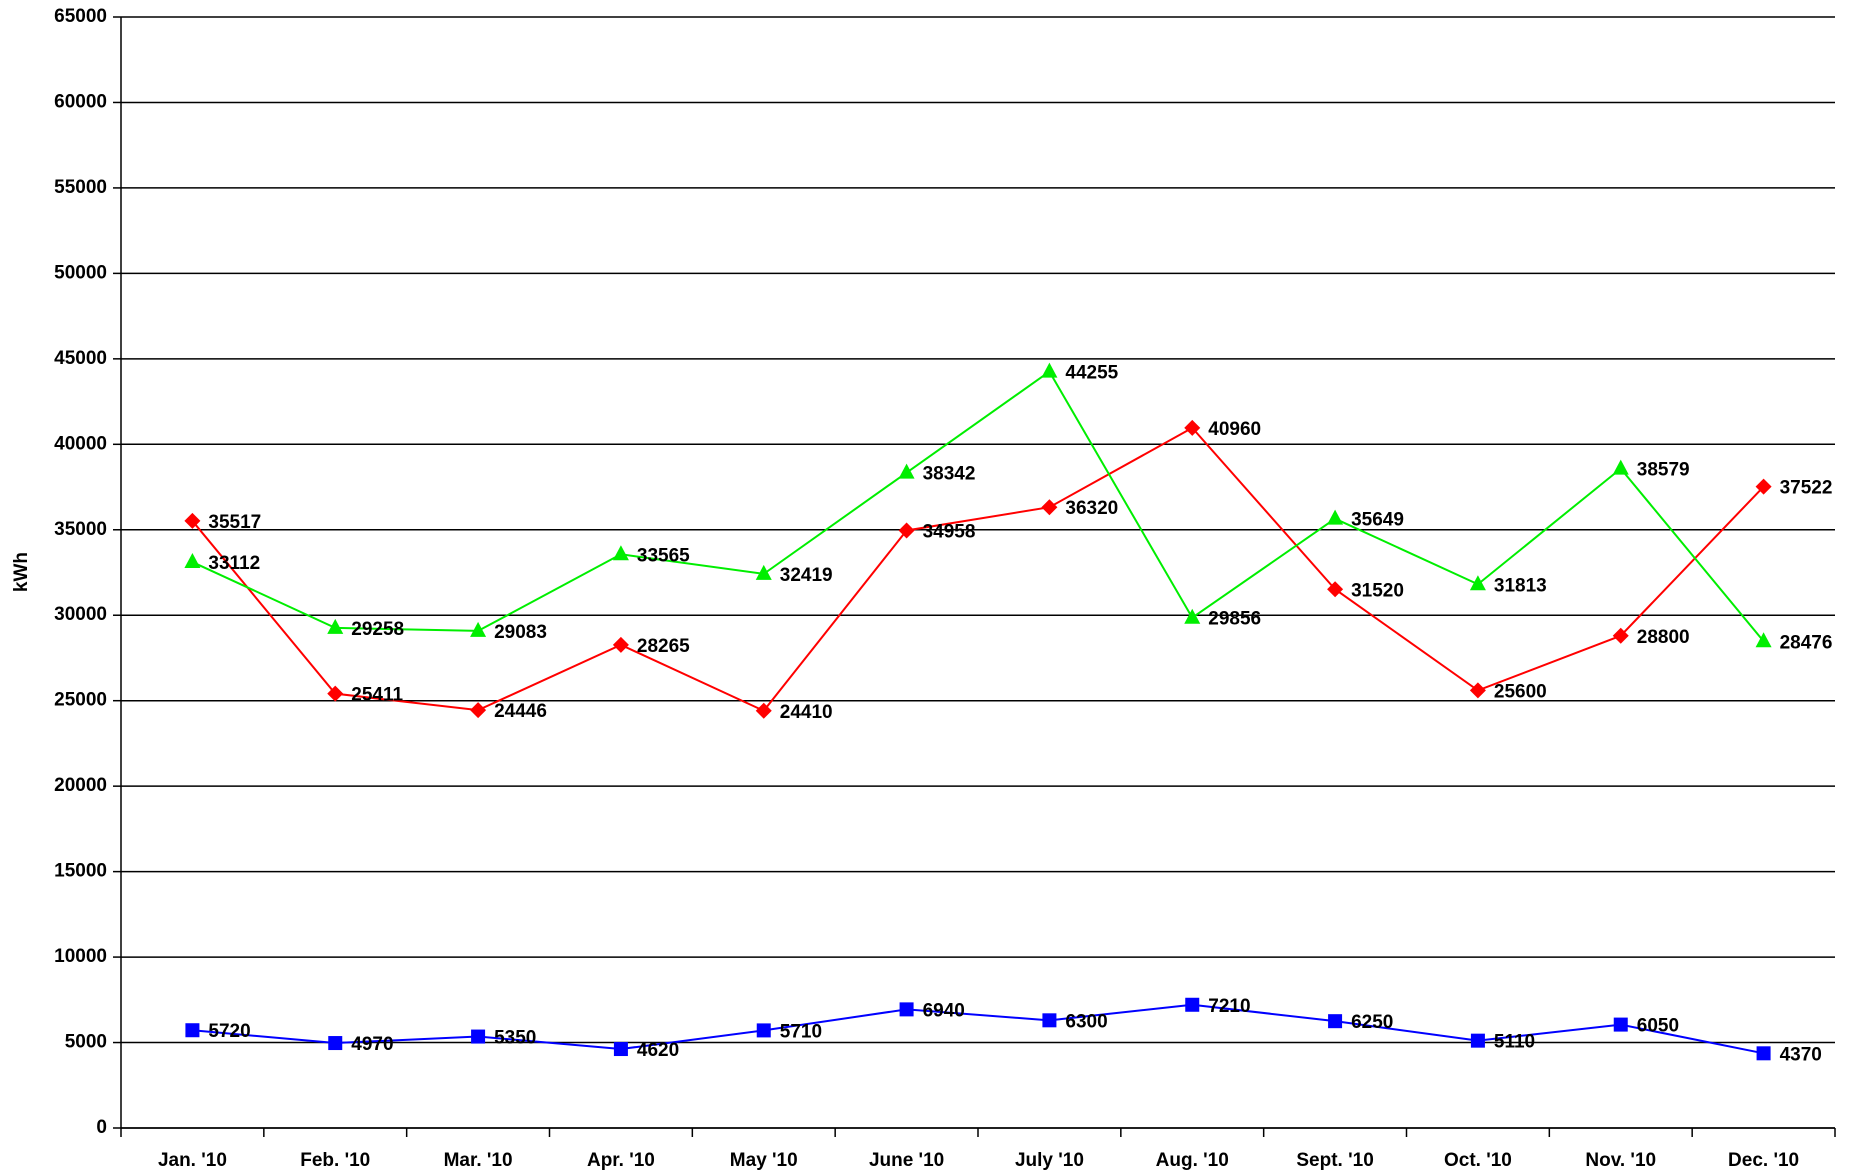 The width and height of the screenshot is (1853, 1171). What do you see at coordinates (372, 1044) in the screenshot?
I see `data-label: 4970` at bounding box center [372, 1044].